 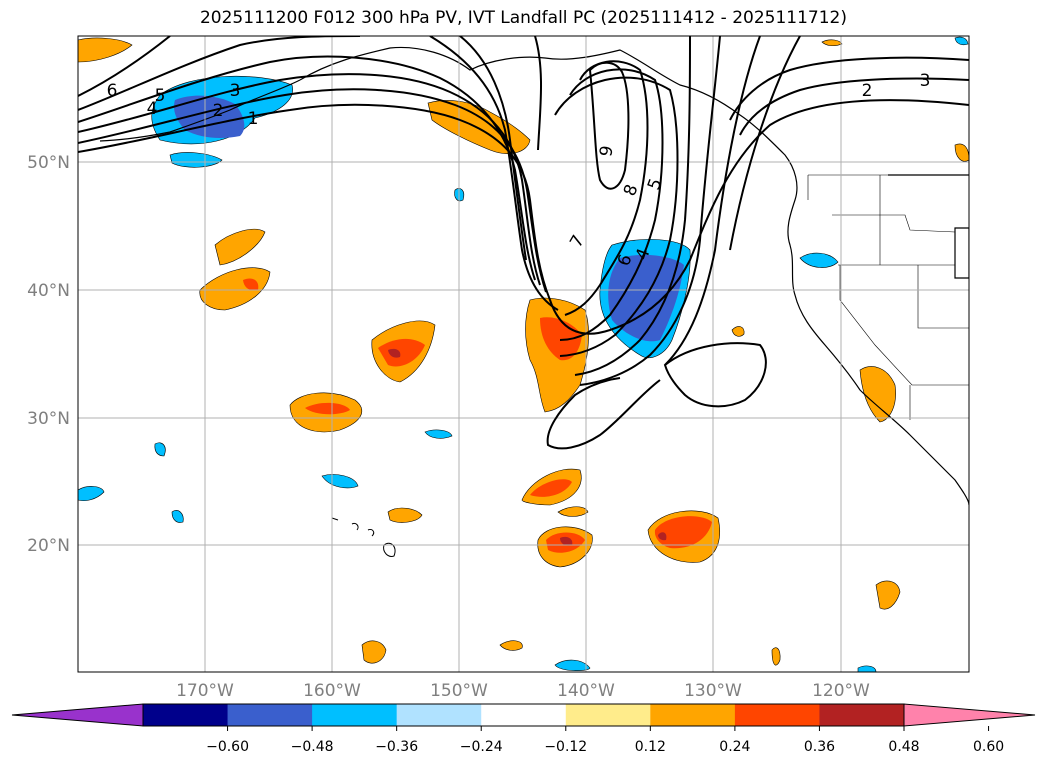 I want to click on positive-anomaly-core, so click(x=561, y=339).